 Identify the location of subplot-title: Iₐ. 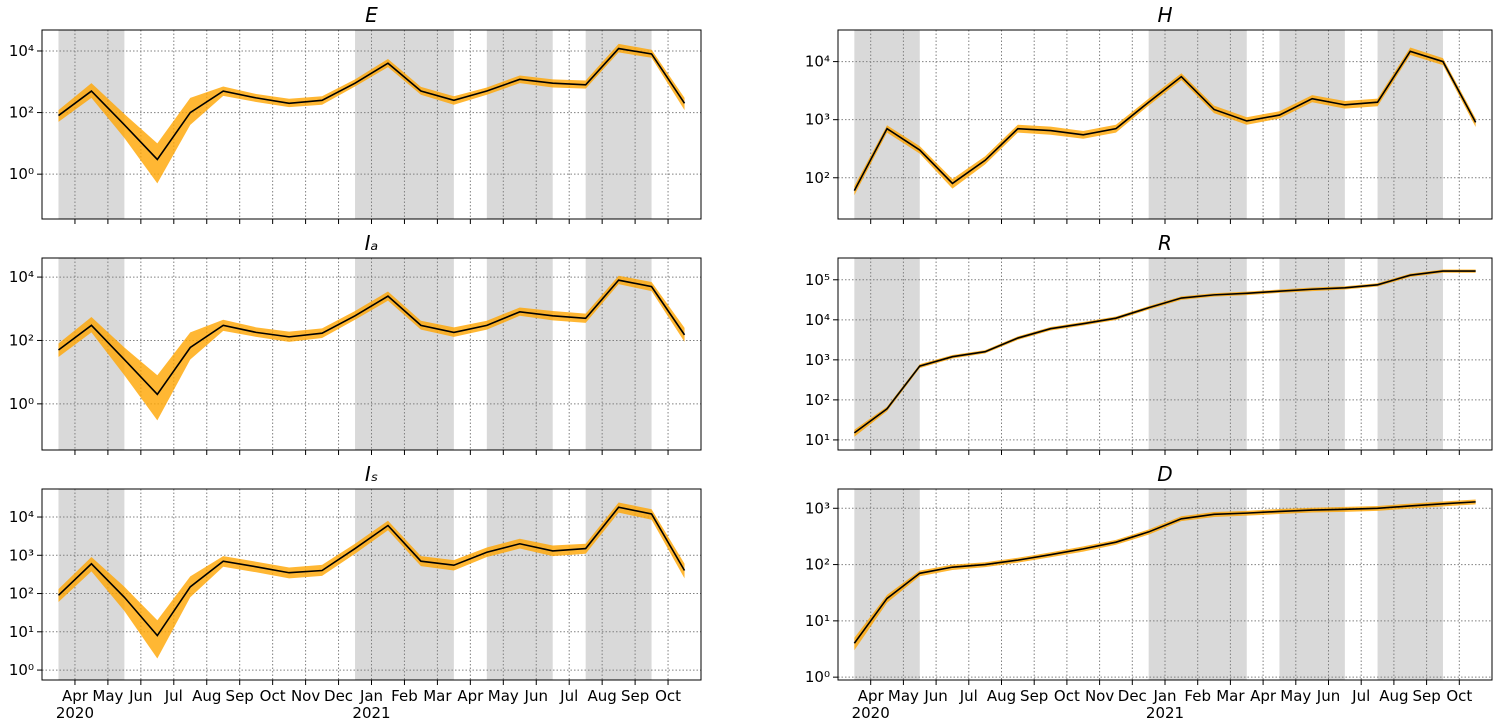
(372, 243).